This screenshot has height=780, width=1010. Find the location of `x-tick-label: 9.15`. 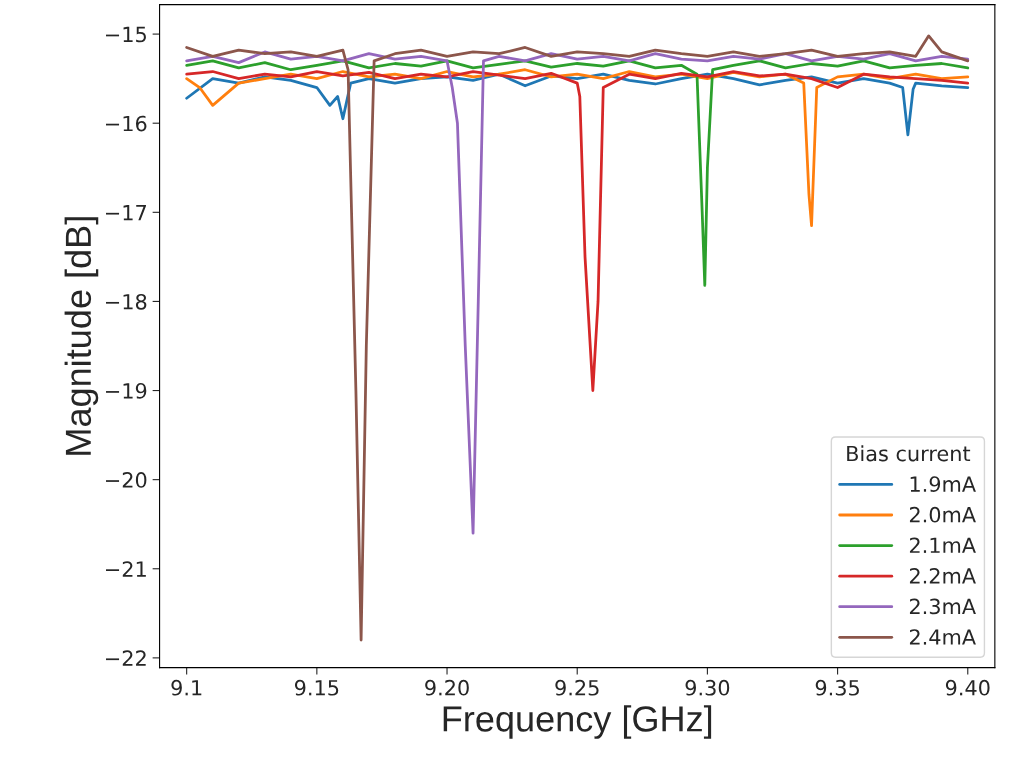

x-tick-label: 9.15 is located at coordinates (316, 687).